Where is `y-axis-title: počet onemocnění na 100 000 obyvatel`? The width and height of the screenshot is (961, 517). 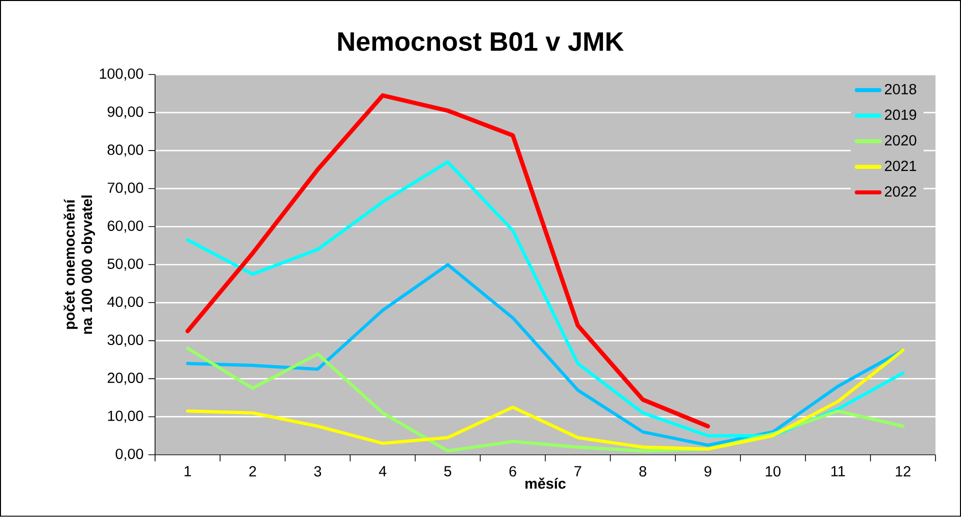
y-axis-title: počet onemocnění na 100 000 obyvatel is located at coordinates (79, 265).